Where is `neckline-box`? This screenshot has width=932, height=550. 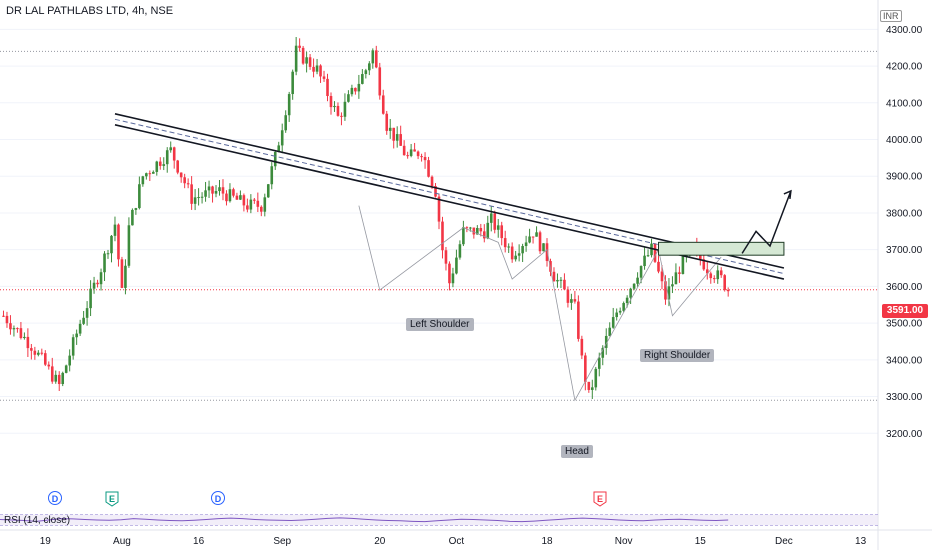 neckline-box is located at coordinates (721, 248).